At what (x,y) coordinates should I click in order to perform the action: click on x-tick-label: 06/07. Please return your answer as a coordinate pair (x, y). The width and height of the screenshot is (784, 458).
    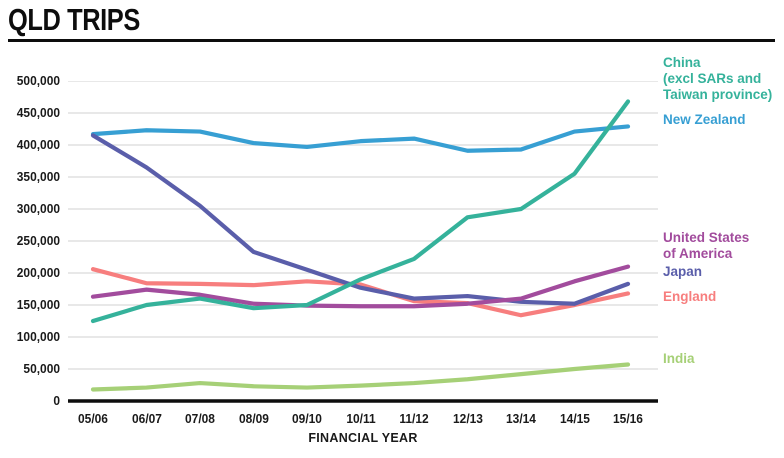
    Looking at the image, I should click on (146, 418).